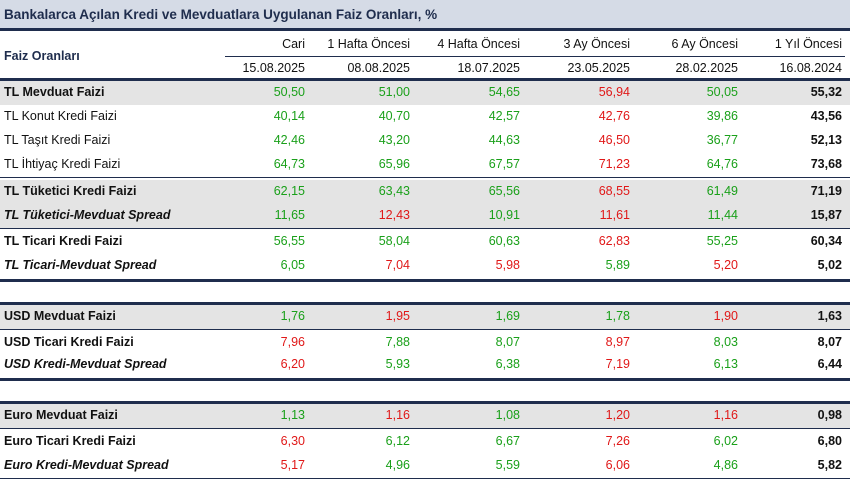 Image resolution: width=850 pixels, height=480 pixels. What do you see at coordinates (504, 140) in the screenshot?
I see `table-cell: 44,63` at bounding box center [504, 140].